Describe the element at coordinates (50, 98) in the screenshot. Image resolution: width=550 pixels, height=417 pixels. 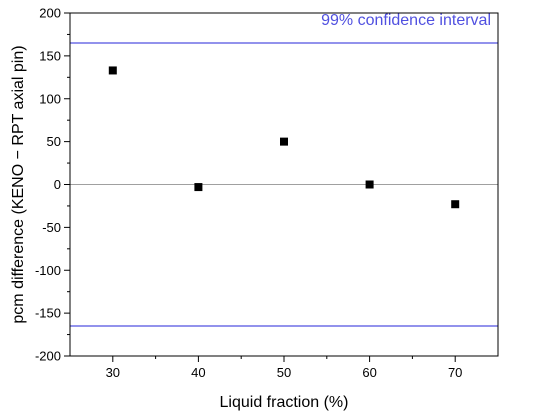
I see `y-tick-label: 100` at that location.